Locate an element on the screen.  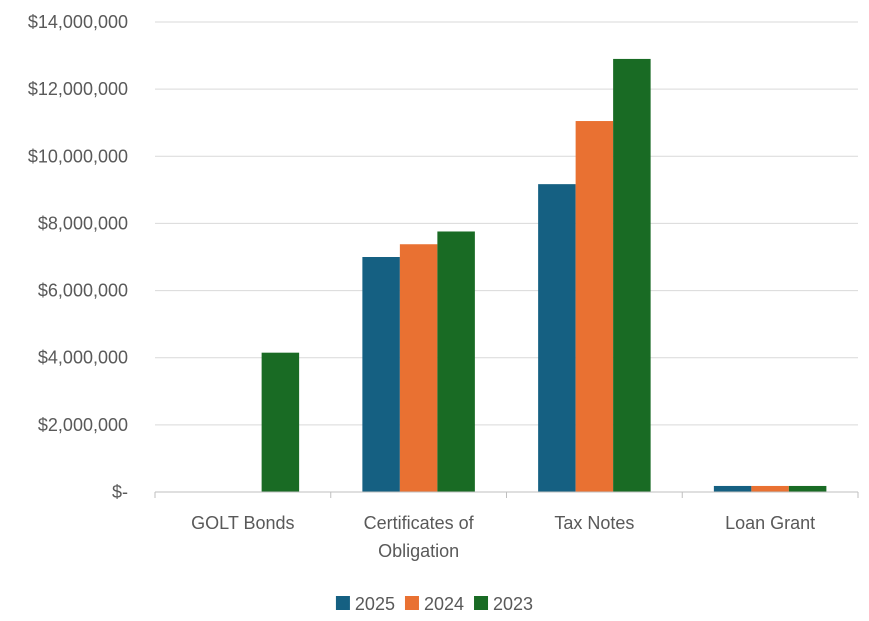
y-tick-label: $10,000,000 is located at coordinates (78, 156).